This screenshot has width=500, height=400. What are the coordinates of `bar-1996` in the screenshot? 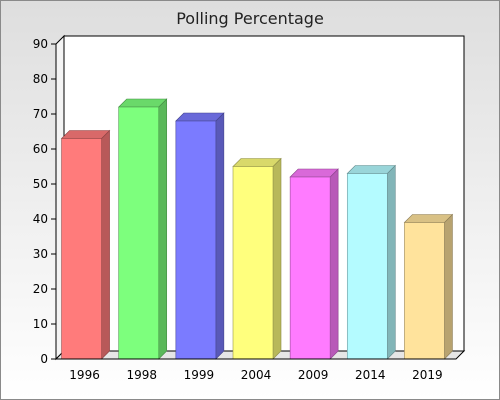 It's located at (81, 249).